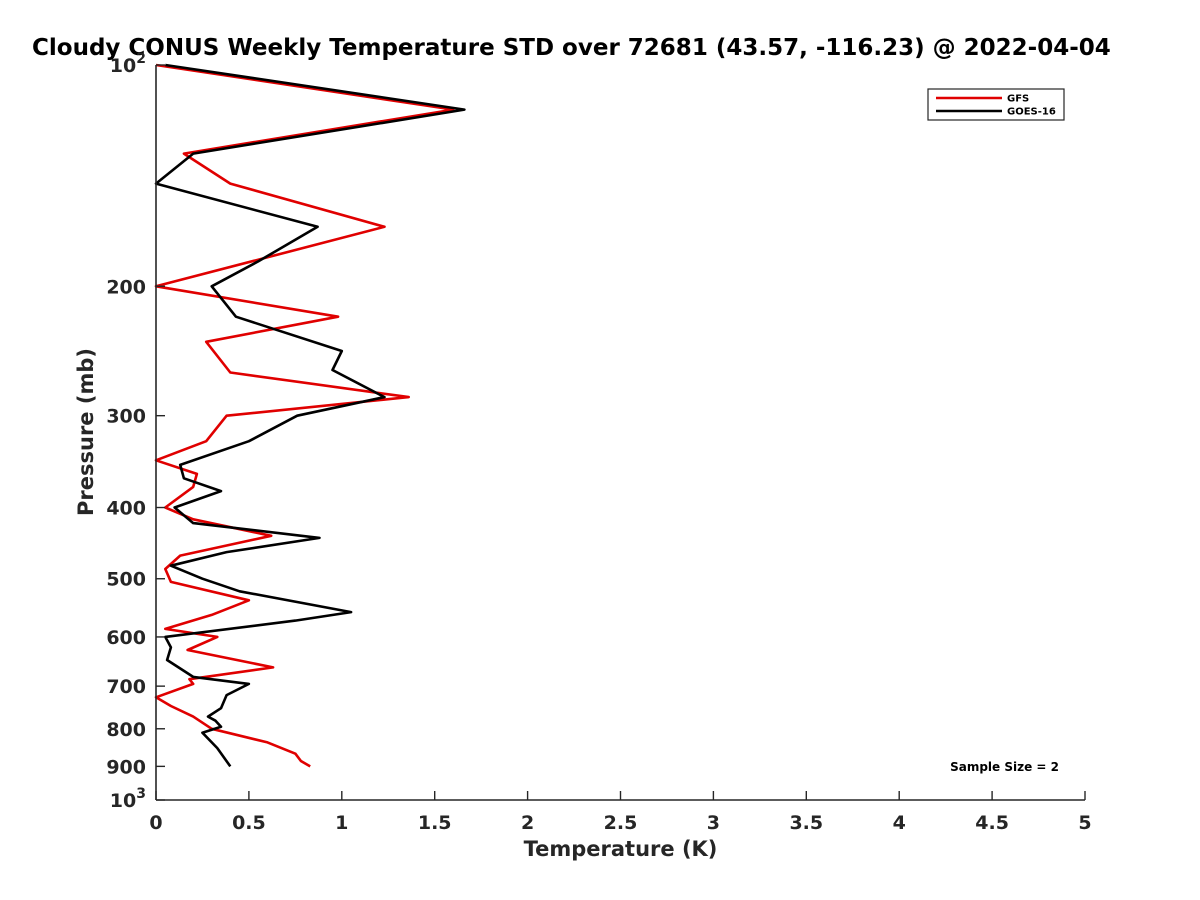 The height and width of the screenshot is (900, 1200). What do you see at coordinates (1018, 99) in the screenshot?
I see `legend-label-gfs: GFS` at bounding box center [1018, 99].